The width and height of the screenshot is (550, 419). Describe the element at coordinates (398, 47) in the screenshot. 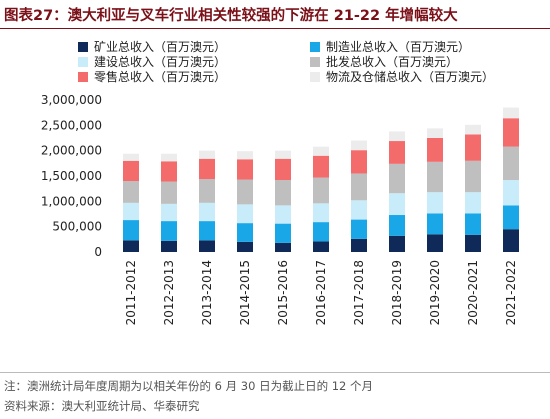

I see `legend-label: 制造业总收入（百万澳元）` at that location.